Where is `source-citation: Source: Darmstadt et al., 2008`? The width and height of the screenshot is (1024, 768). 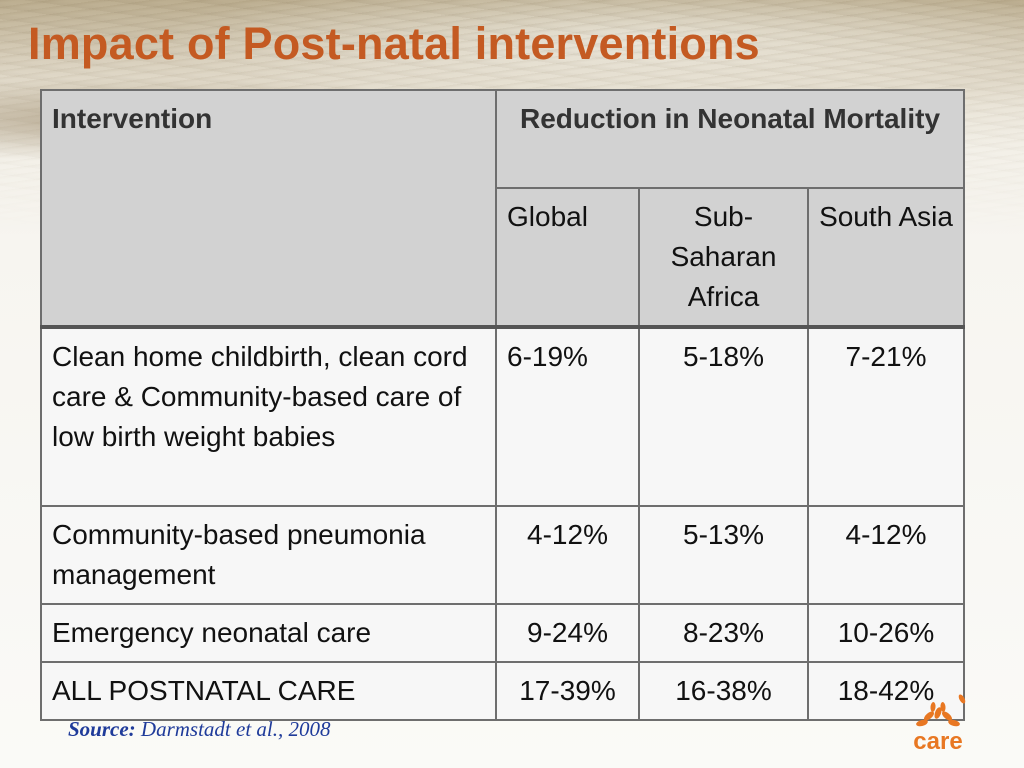
source-citation: Source: Darmstadt et al., 2008 is located at coordinates (199, 729).